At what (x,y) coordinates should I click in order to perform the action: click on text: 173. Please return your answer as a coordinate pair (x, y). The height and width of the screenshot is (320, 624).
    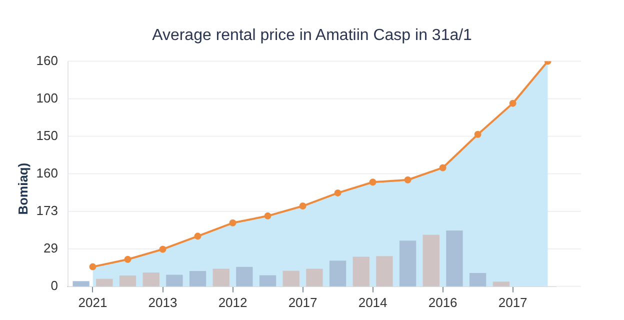
    Looking at the image, I should click on (47, 210).